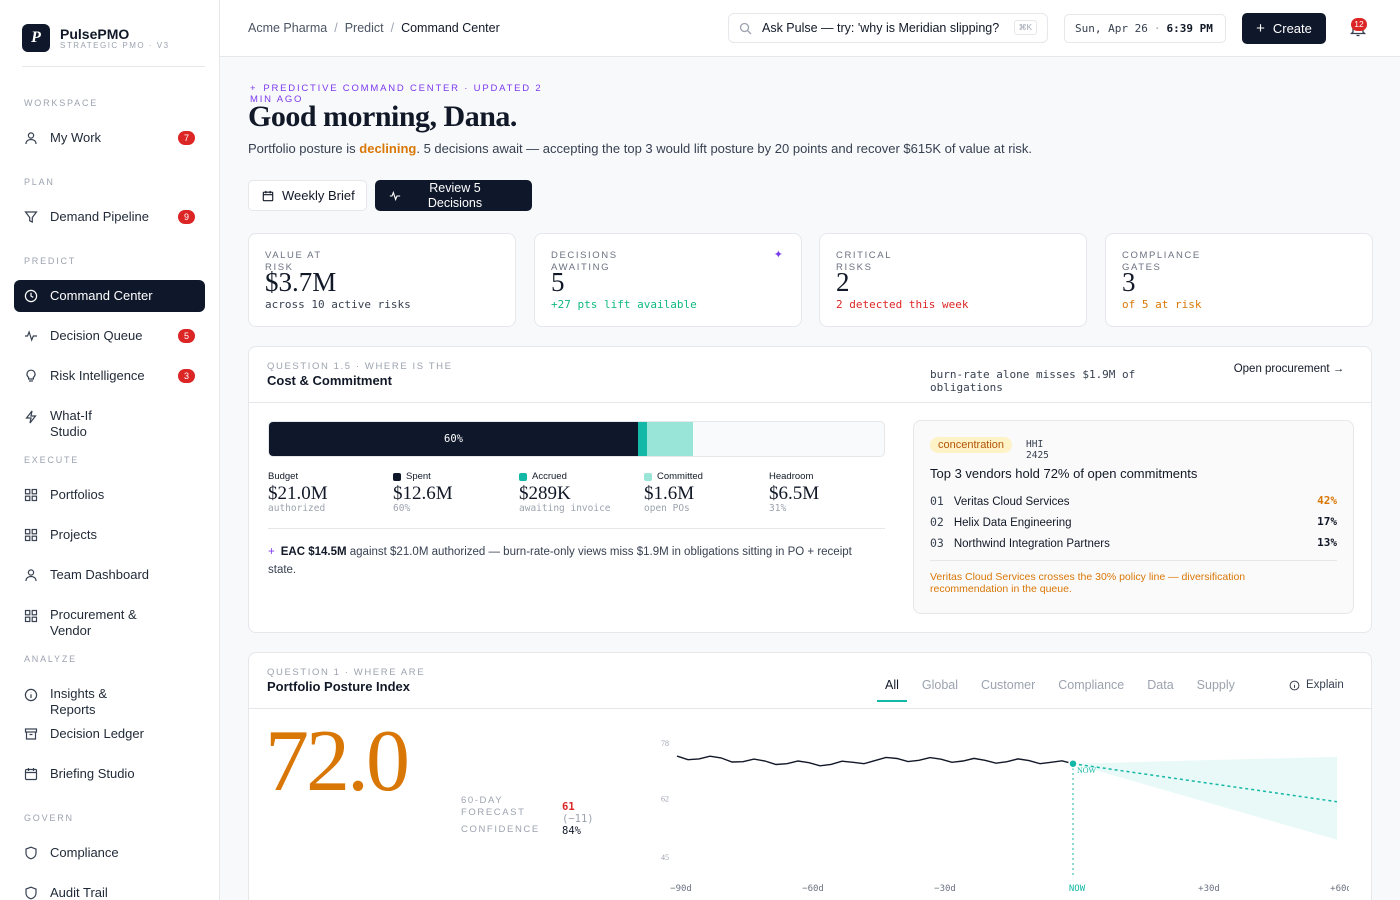 The image size is (1400, 900). What do you see at coordinates (101, 295) in the screenshot?
I see `sidebar-item-label: Command Center` at bounding box center [101, 295].